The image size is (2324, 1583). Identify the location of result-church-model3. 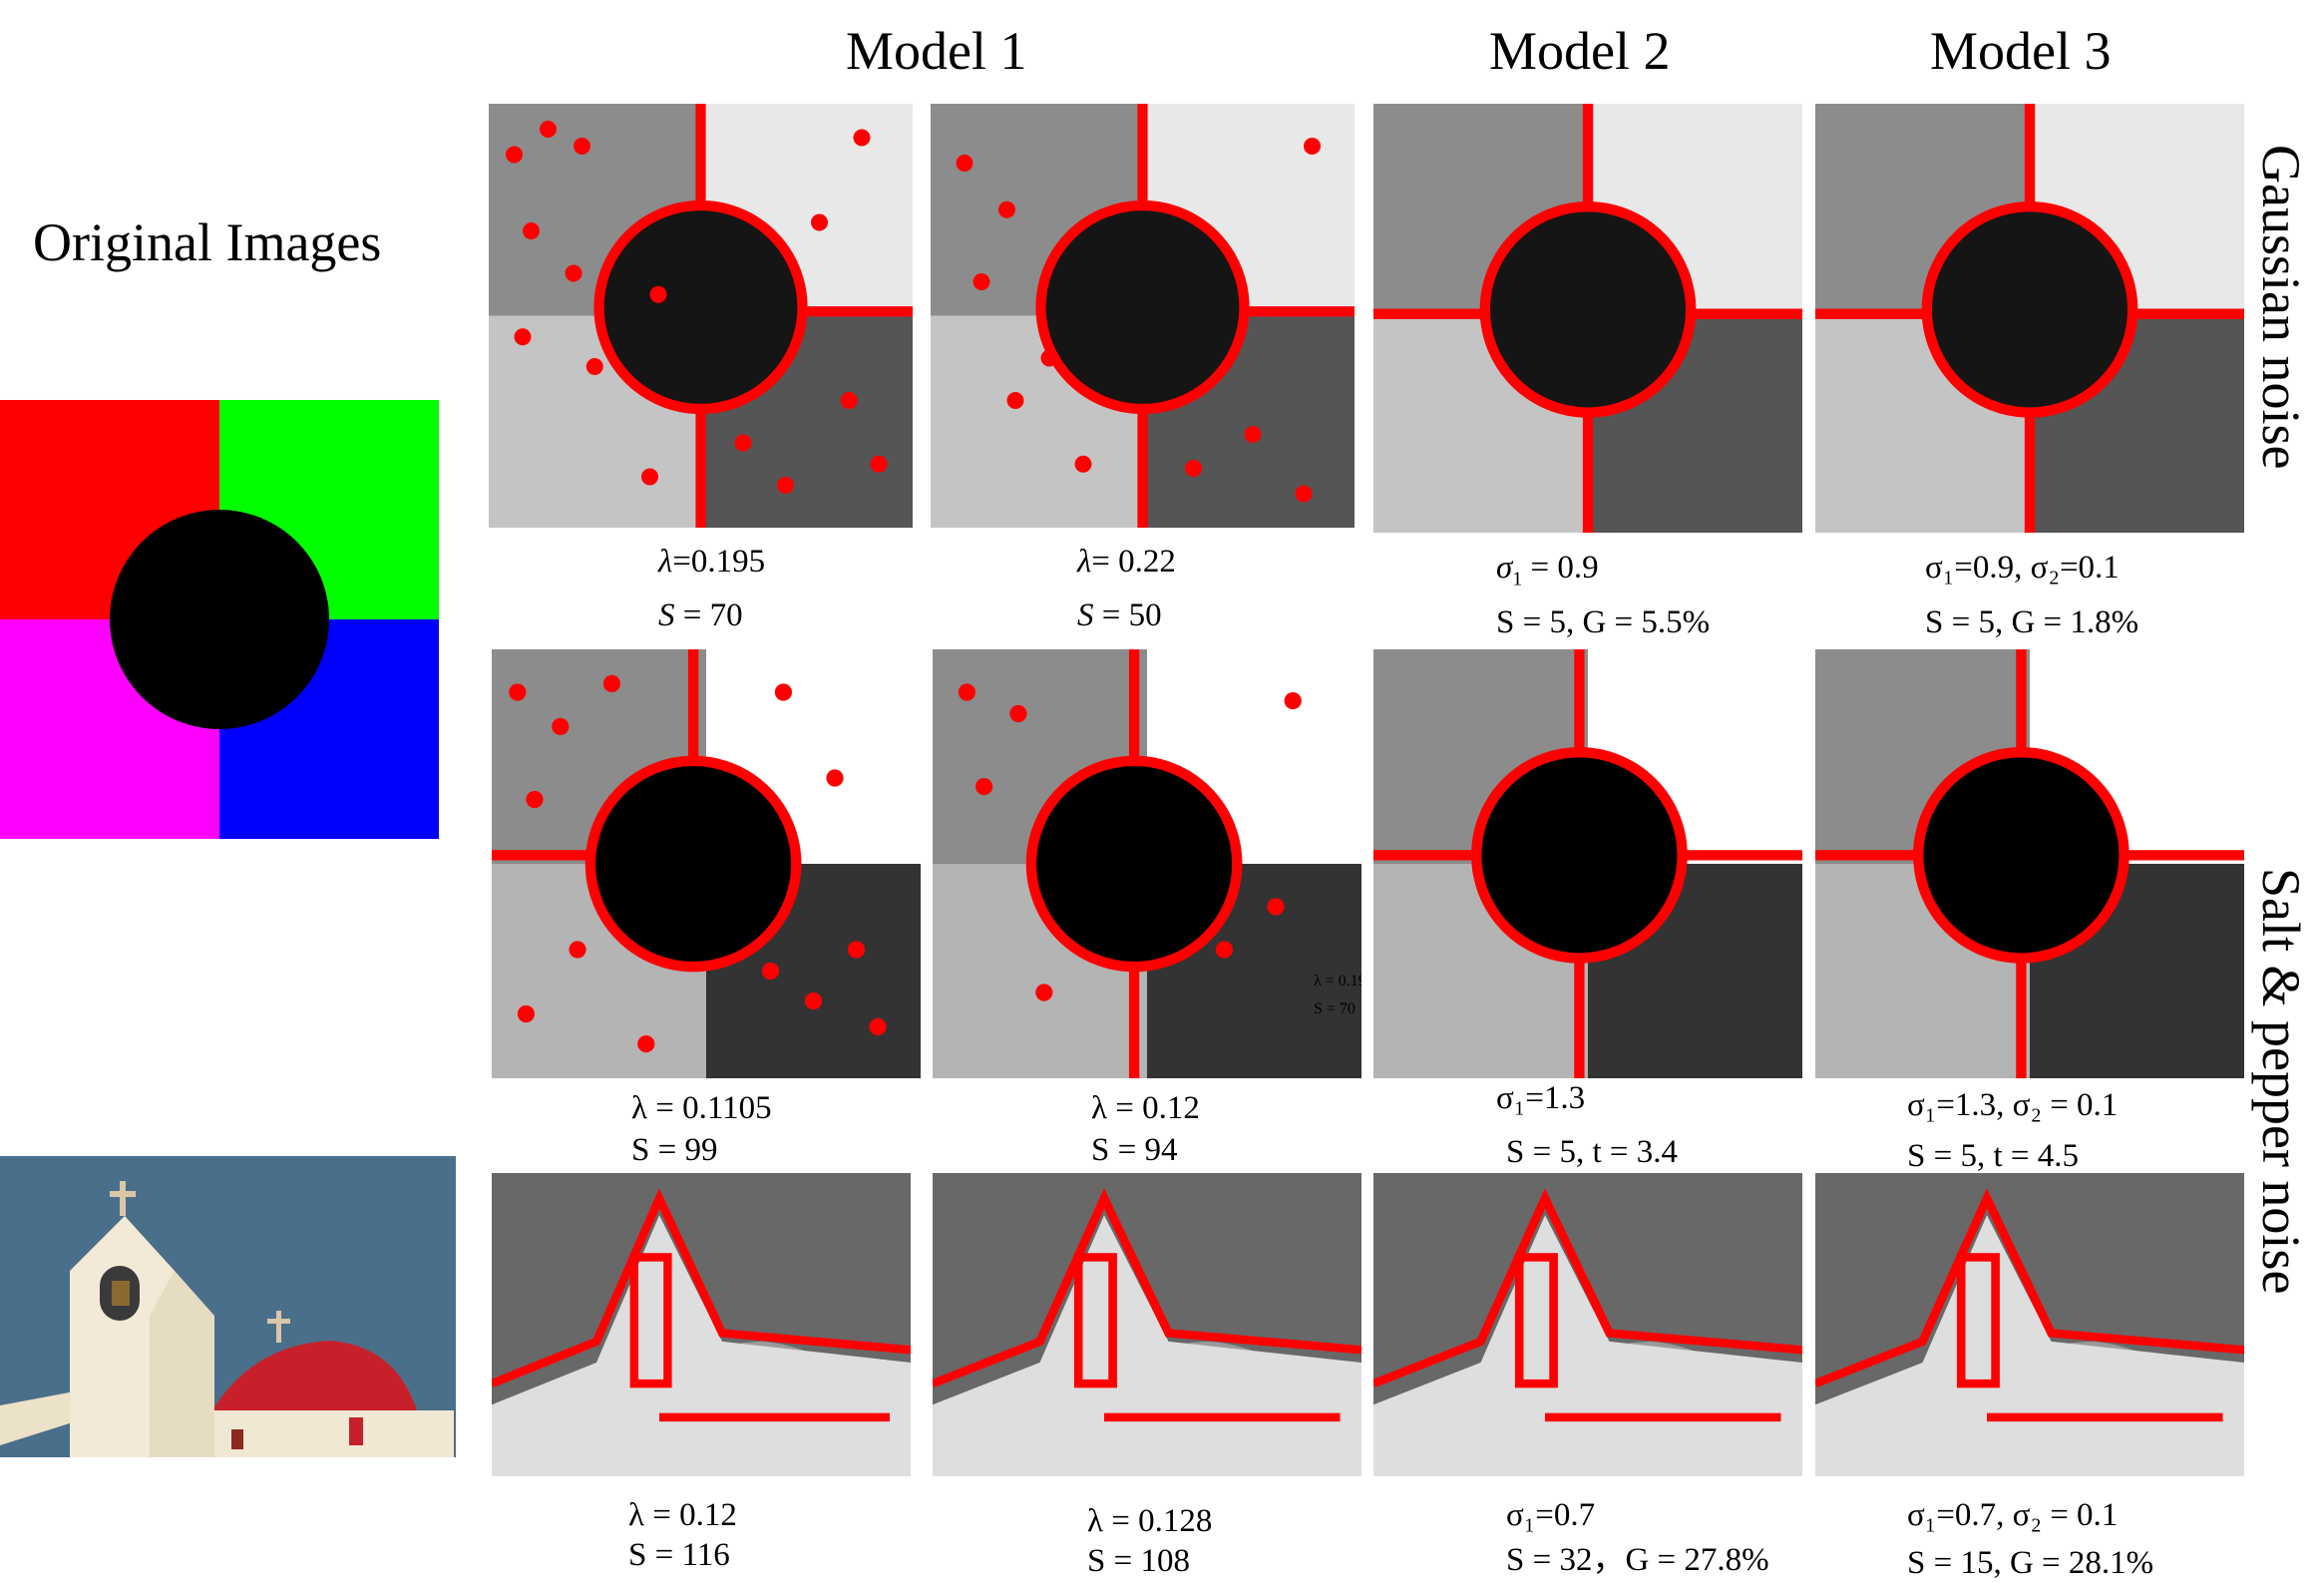
(2029, 1324).